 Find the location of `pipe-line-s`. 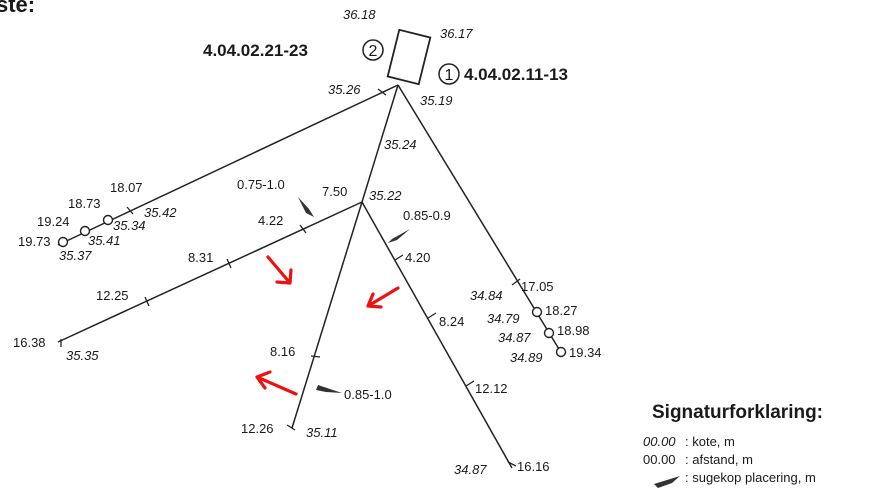

pipe-line-s is located at coordinates (327, 315).